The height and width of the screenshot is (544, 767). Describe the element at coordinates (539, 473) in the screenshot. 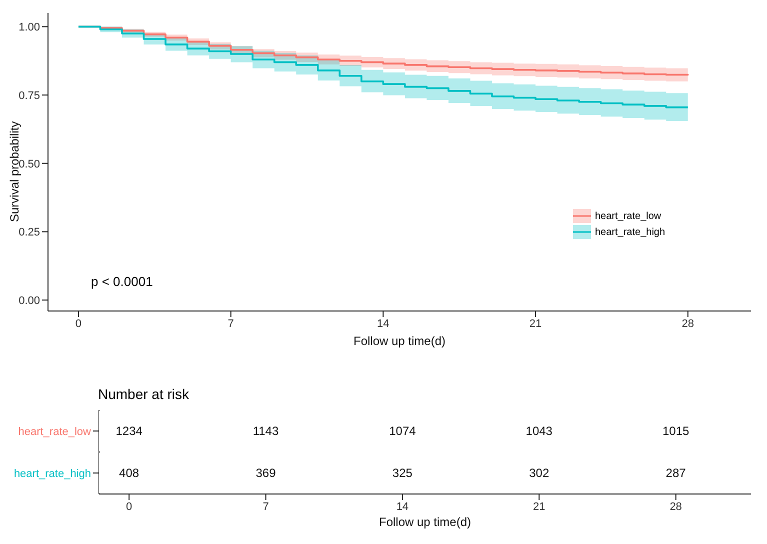

I see `data-label: 302` at that location.